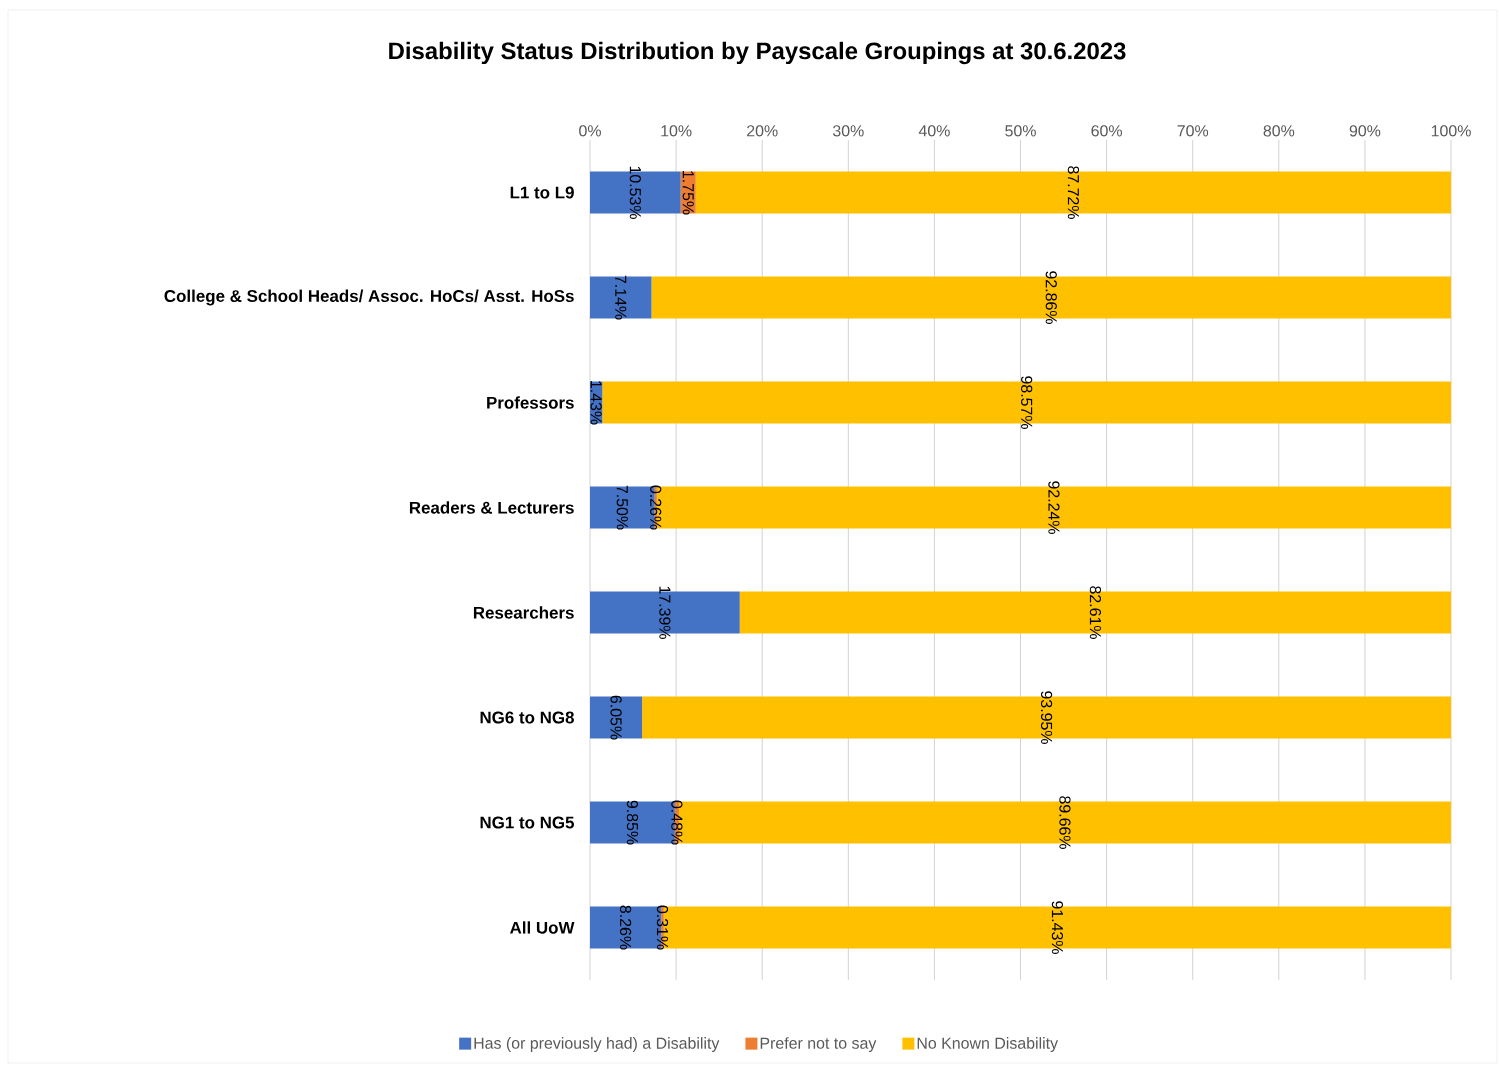 This screenshot has width=1499, height=1065. I want to click on data-label: 7.50%, so click(622, 507).